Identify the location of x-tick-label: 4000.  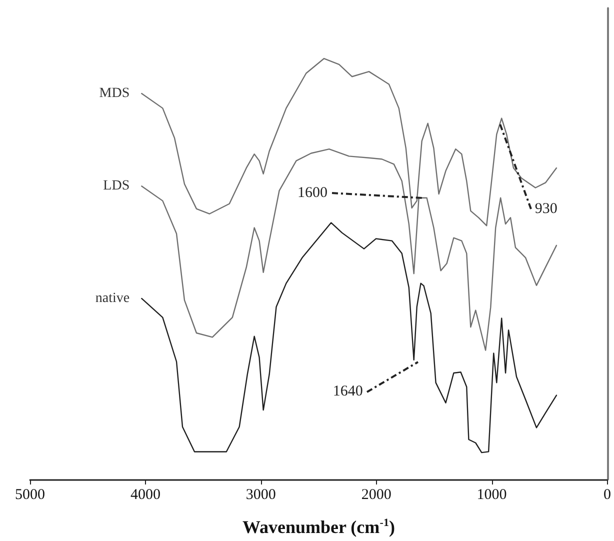
(145, 495).